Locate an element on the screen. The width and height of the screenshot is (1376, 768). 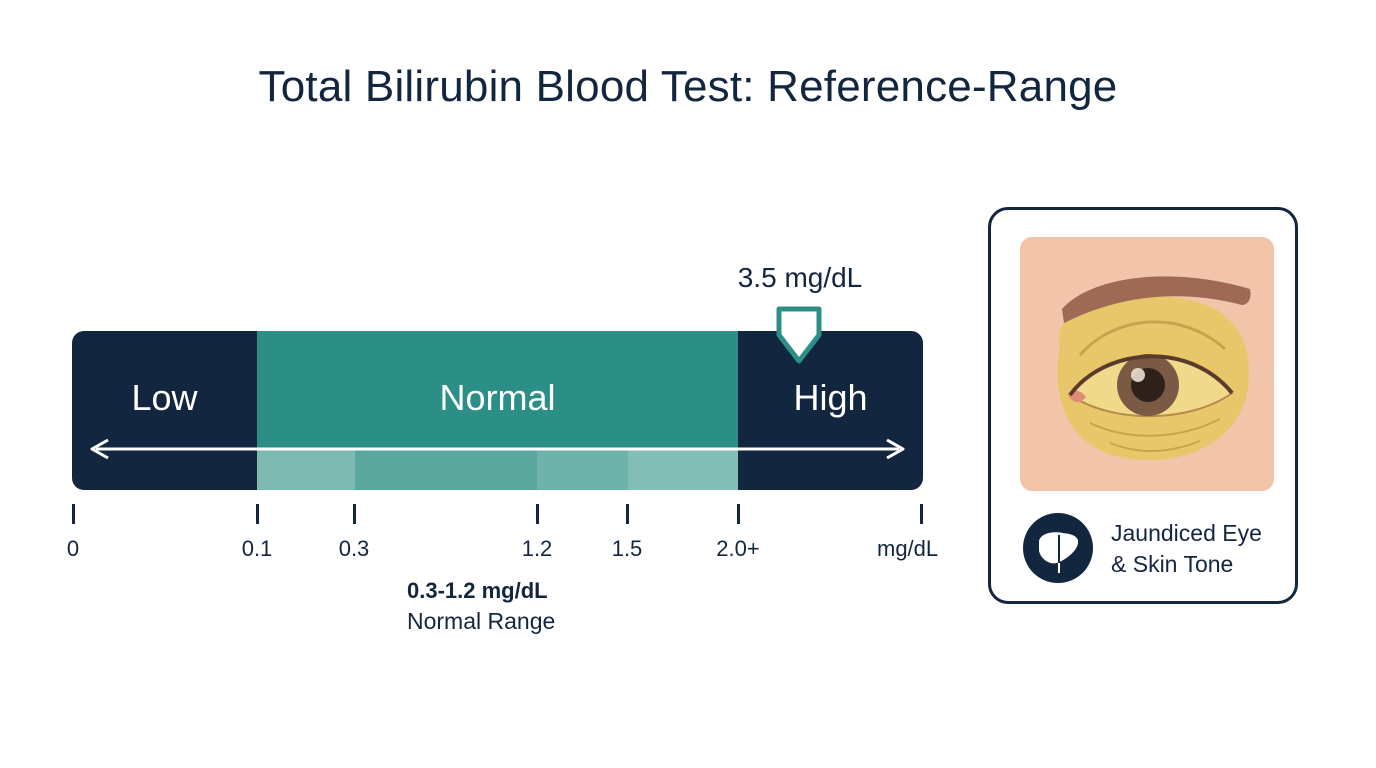
axis-ticks: 0 0.1 0.3 1.2 1.5 2.0+ is located at coordinates (500, 540).